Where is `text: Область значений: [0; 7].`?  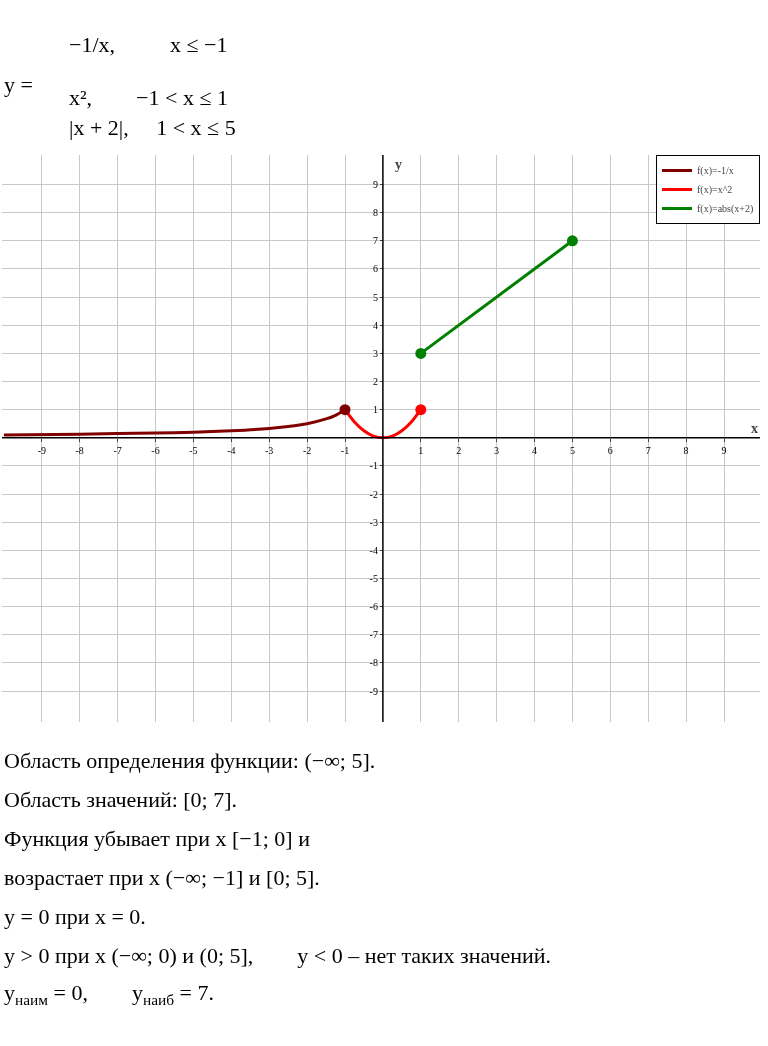 text: Область значений: [0; 7]. is located at coordinates (121, 799).